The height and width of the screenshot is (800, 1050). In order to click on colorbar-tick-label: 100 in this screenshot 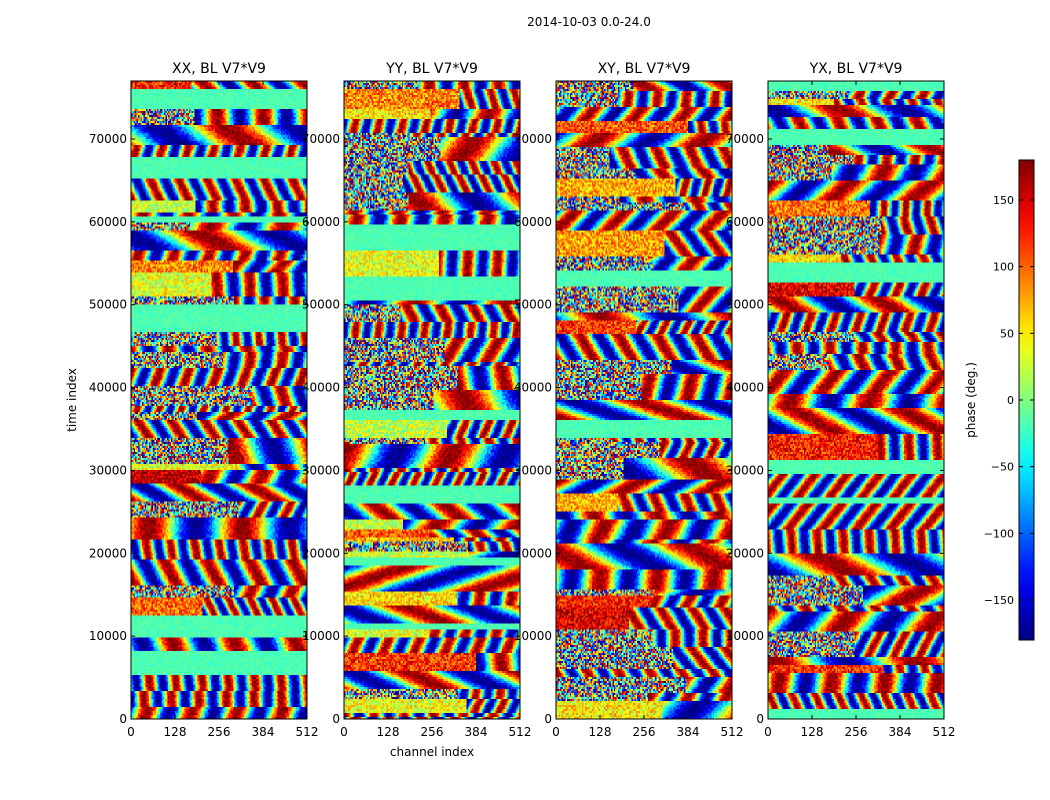, I will do `click(1003, 267)`.